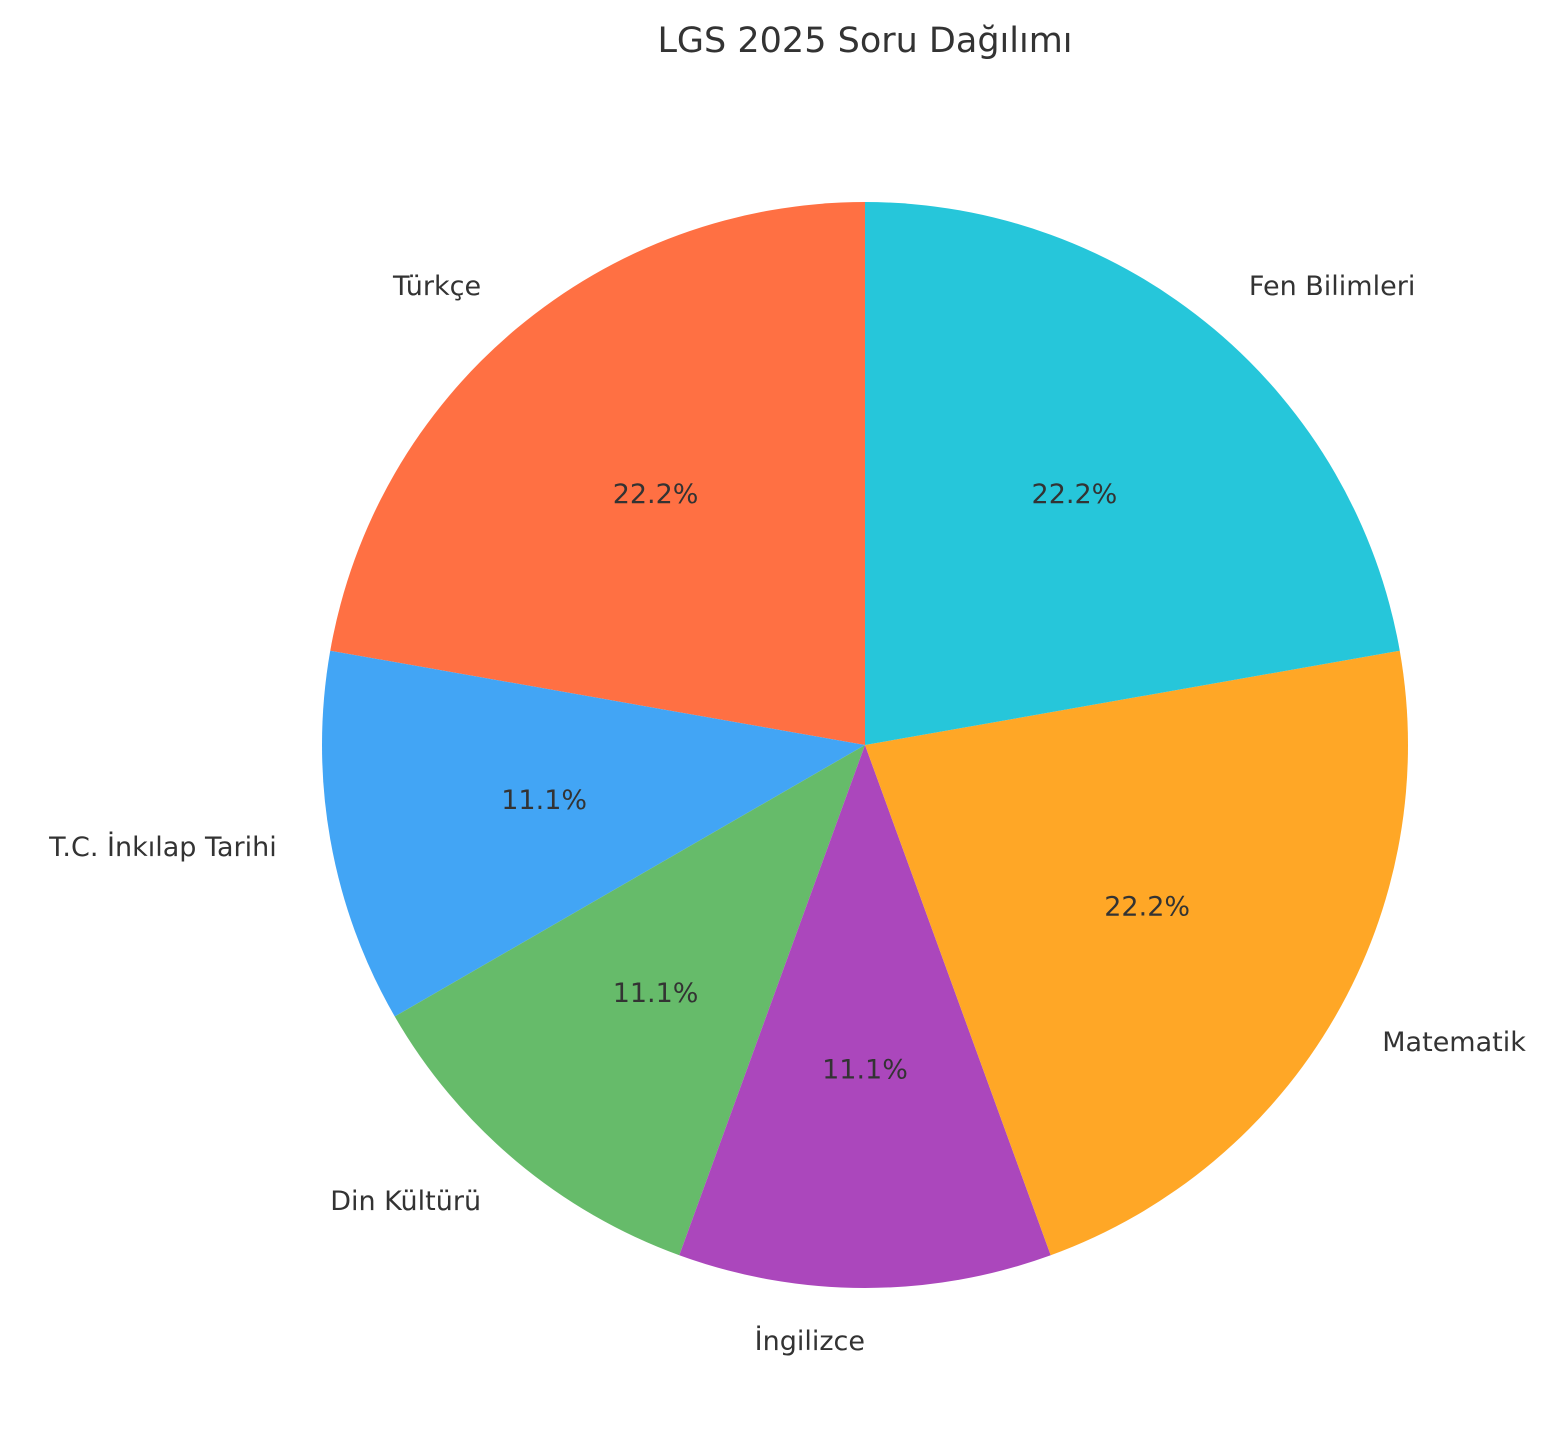 The width and height of the screenshot is (1564, 1444). Describe the element at coordinates (864, 41) in the screenshot. I see `chart-title: LGS 2025 Soru Dağılımı` at that location.